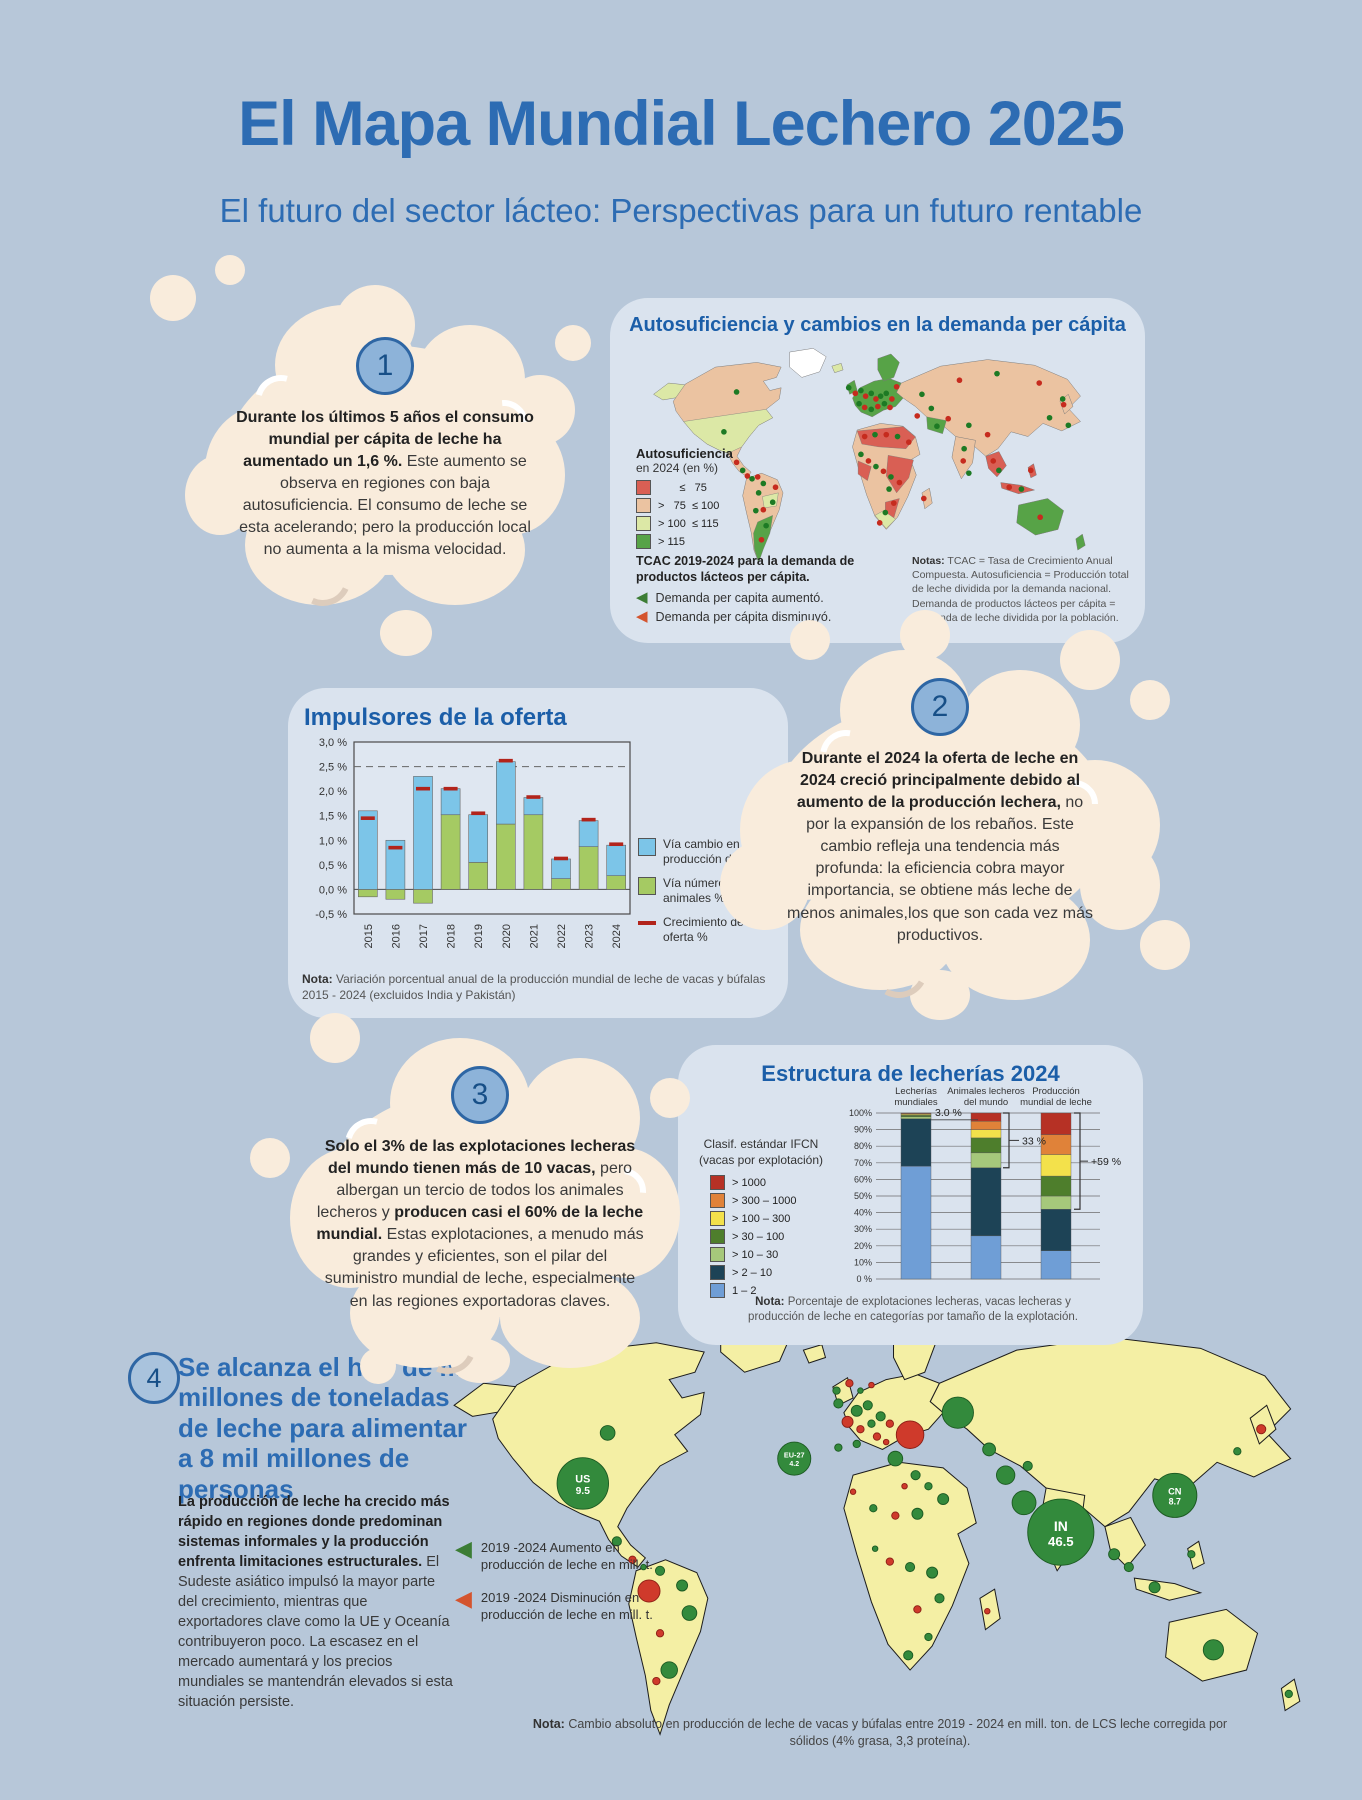 Image resolution: width=1362 pixels, height=1800 pixels. I want to click on svg-text: 2016, so click(396, 936).